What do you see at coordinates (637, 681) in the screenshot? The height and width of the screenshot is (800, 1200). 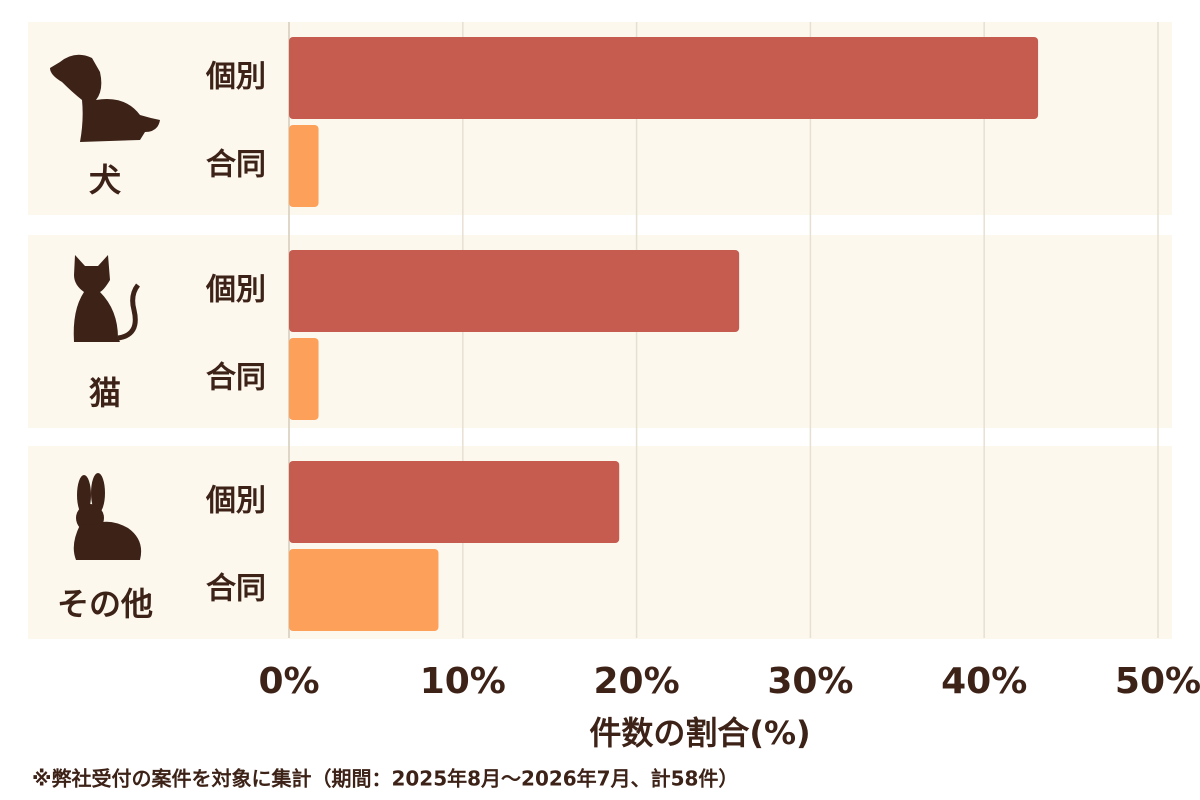 I see `x-tick-label: 20%` at bounding box center [637, 681].